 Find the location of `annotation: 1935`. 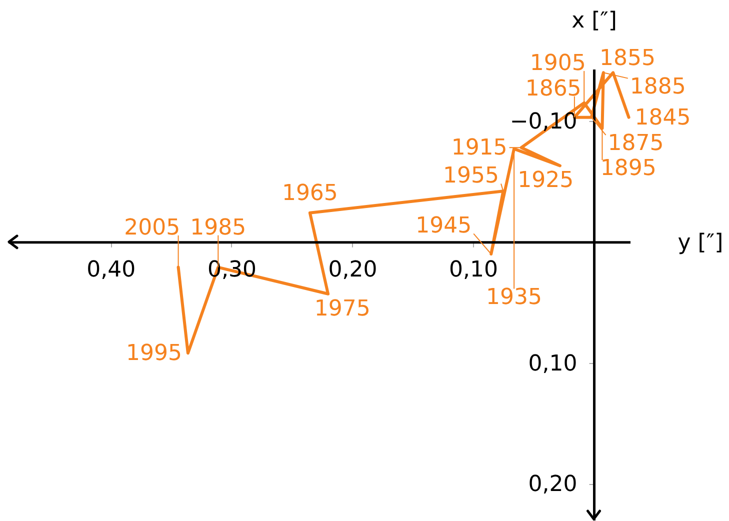

annotation: 1935 is located at coordinates (514, 297).